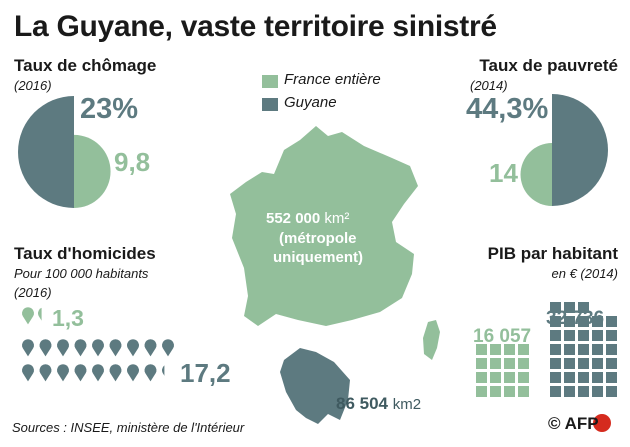 The width and height of the screenshot is (630, 447). I want to click on chomage-france-label: 9,8, so click(132, 162).